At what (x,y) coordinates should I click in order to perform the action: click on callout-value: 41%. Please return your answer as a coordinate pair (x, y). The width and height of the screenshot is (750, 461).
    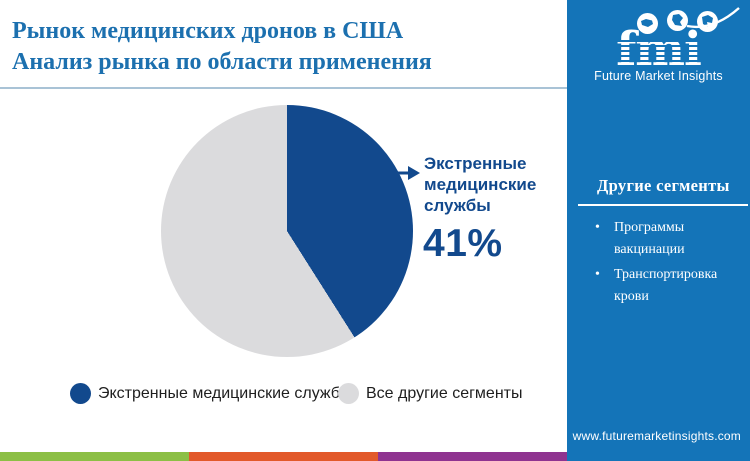
    Looking at the image, I should click on (463, 243).